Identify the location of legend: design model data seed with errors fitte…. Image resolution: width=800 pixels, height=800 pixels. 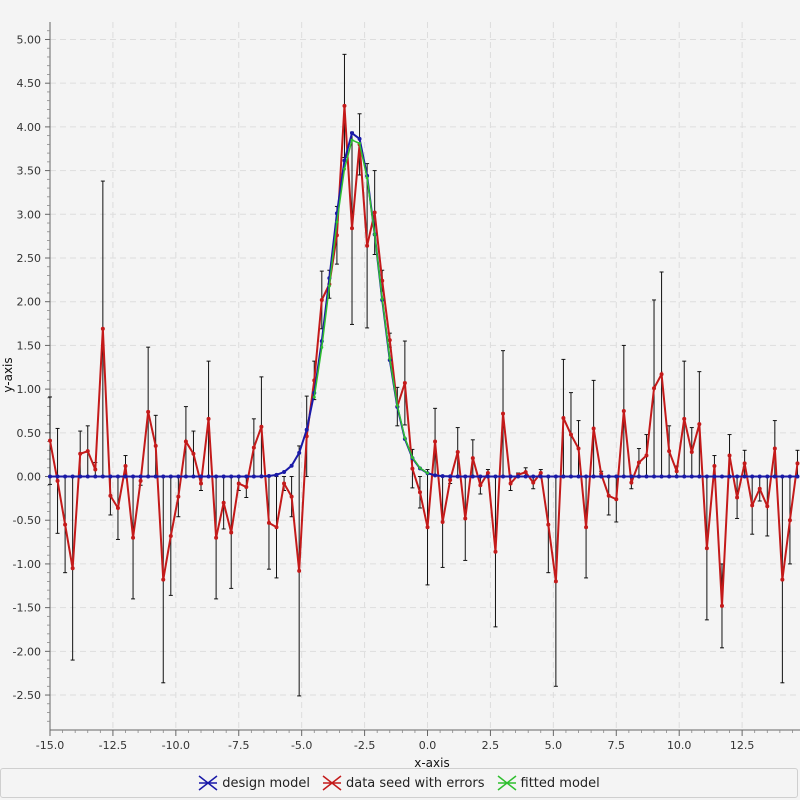
(399, 783).